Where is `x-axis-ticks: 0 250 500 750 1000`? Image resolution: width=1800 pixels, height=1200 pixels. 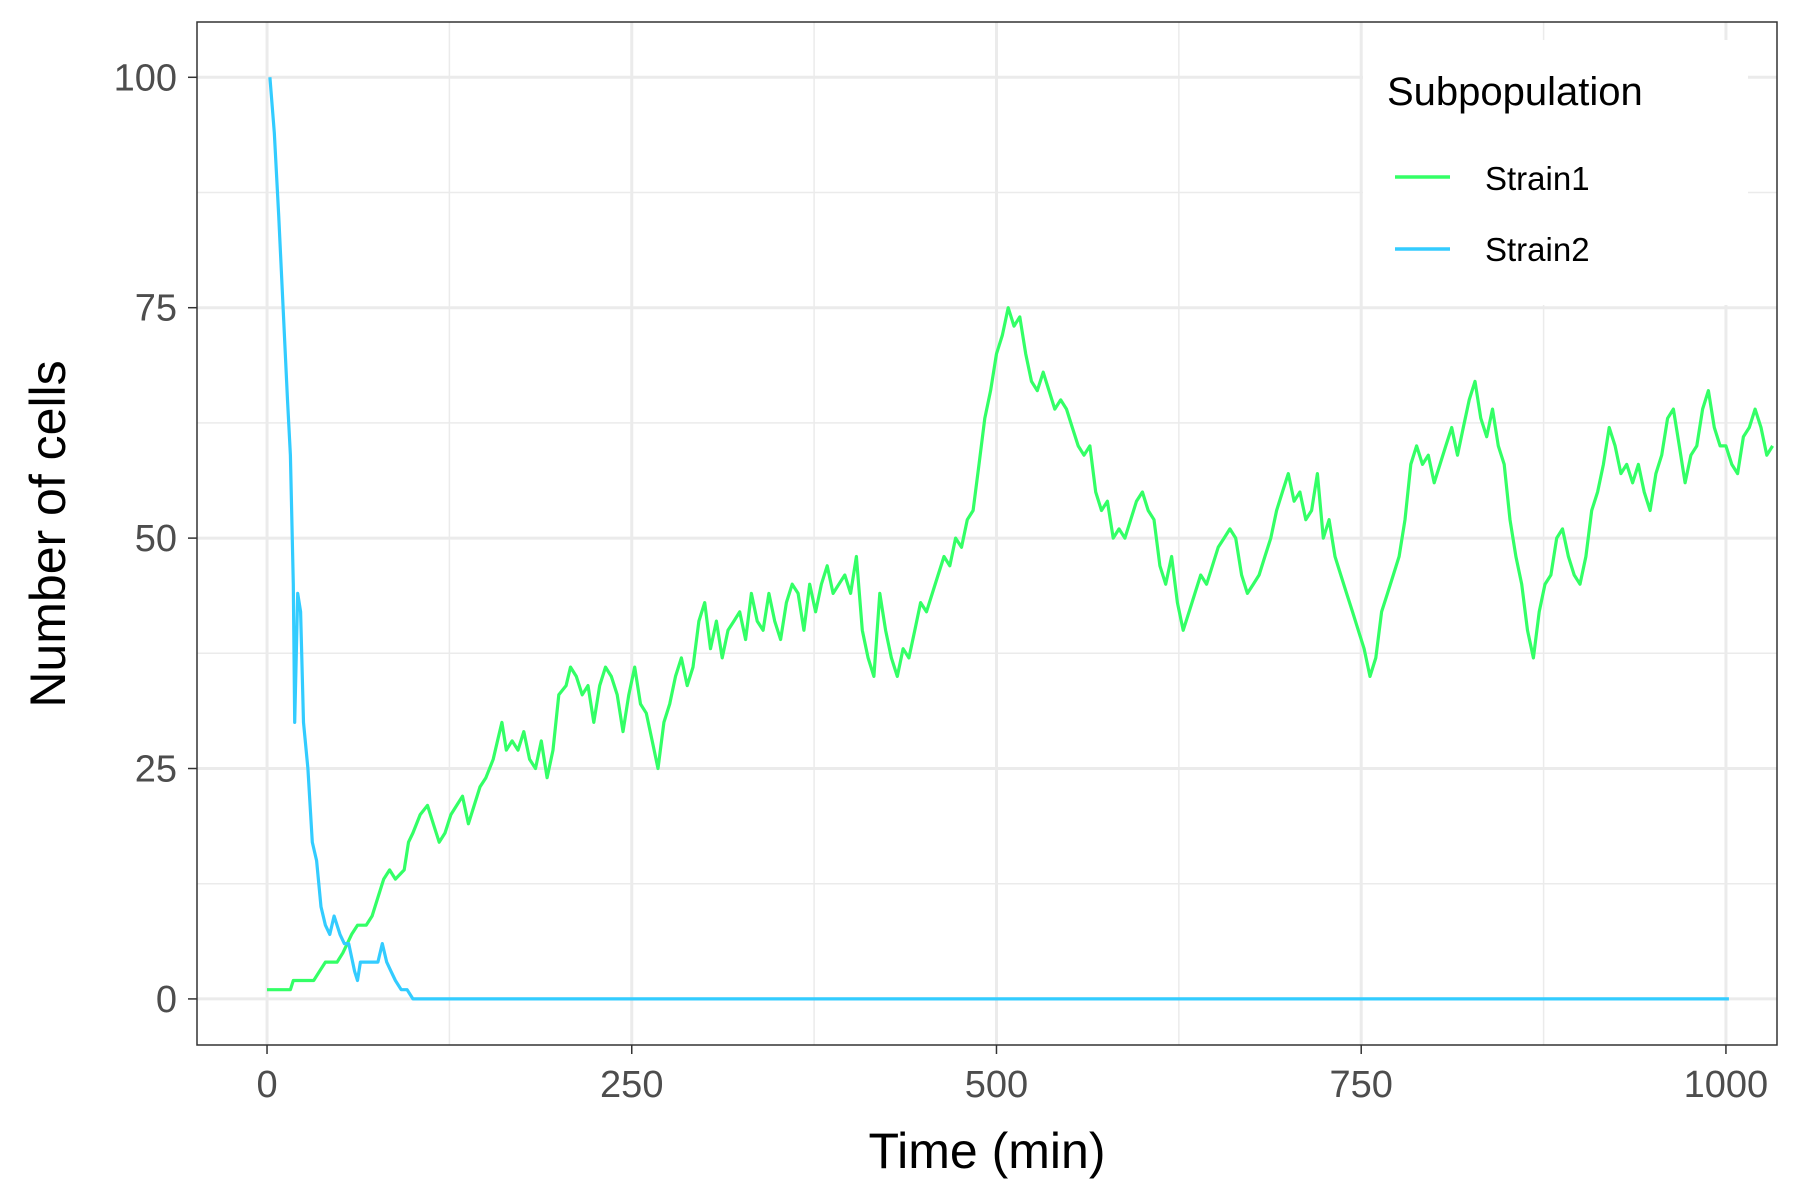
x-axis-ticks: 0 250 500 750 1000 is located at coordinates (1012, 1075).